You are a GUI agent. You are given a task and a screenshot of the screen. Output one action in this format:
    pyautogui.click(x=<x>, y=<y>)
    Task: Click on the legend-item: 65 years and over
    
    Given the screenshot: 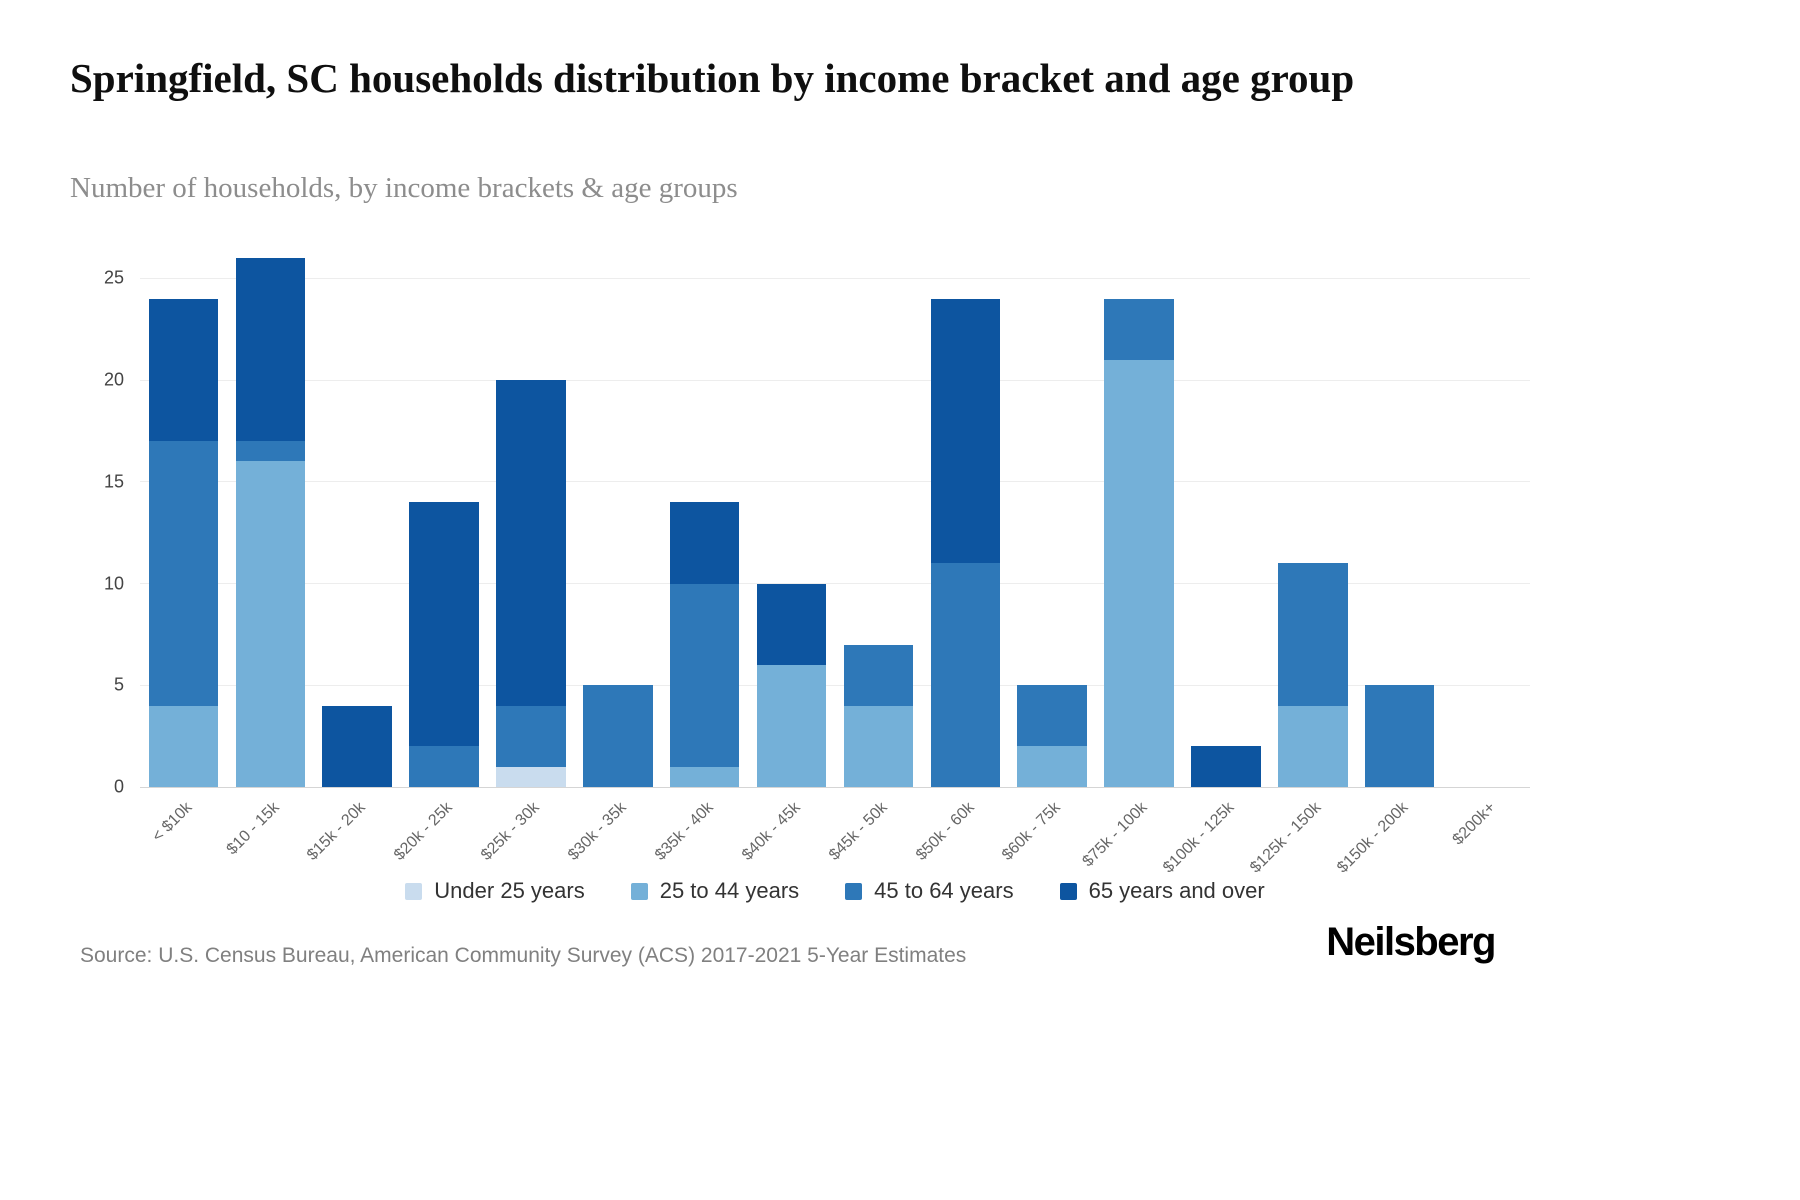 What is the action you would take?
    pyautogui.click(x=1162, y=891)
    